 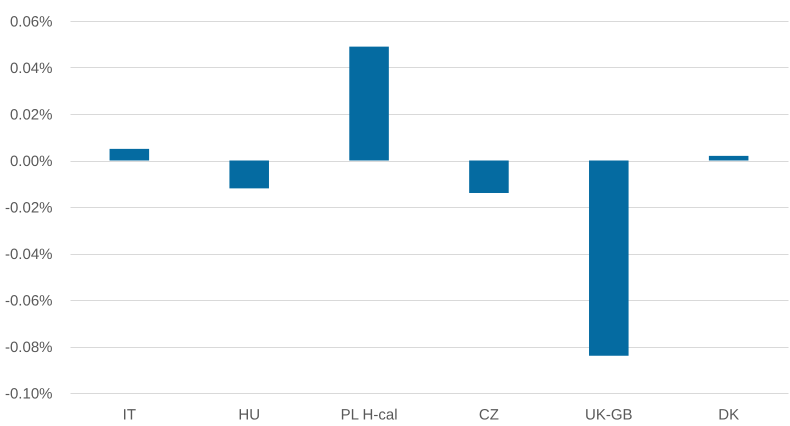 I want to click on y-tick-label: 0.04%, so click(x=31, y=68).